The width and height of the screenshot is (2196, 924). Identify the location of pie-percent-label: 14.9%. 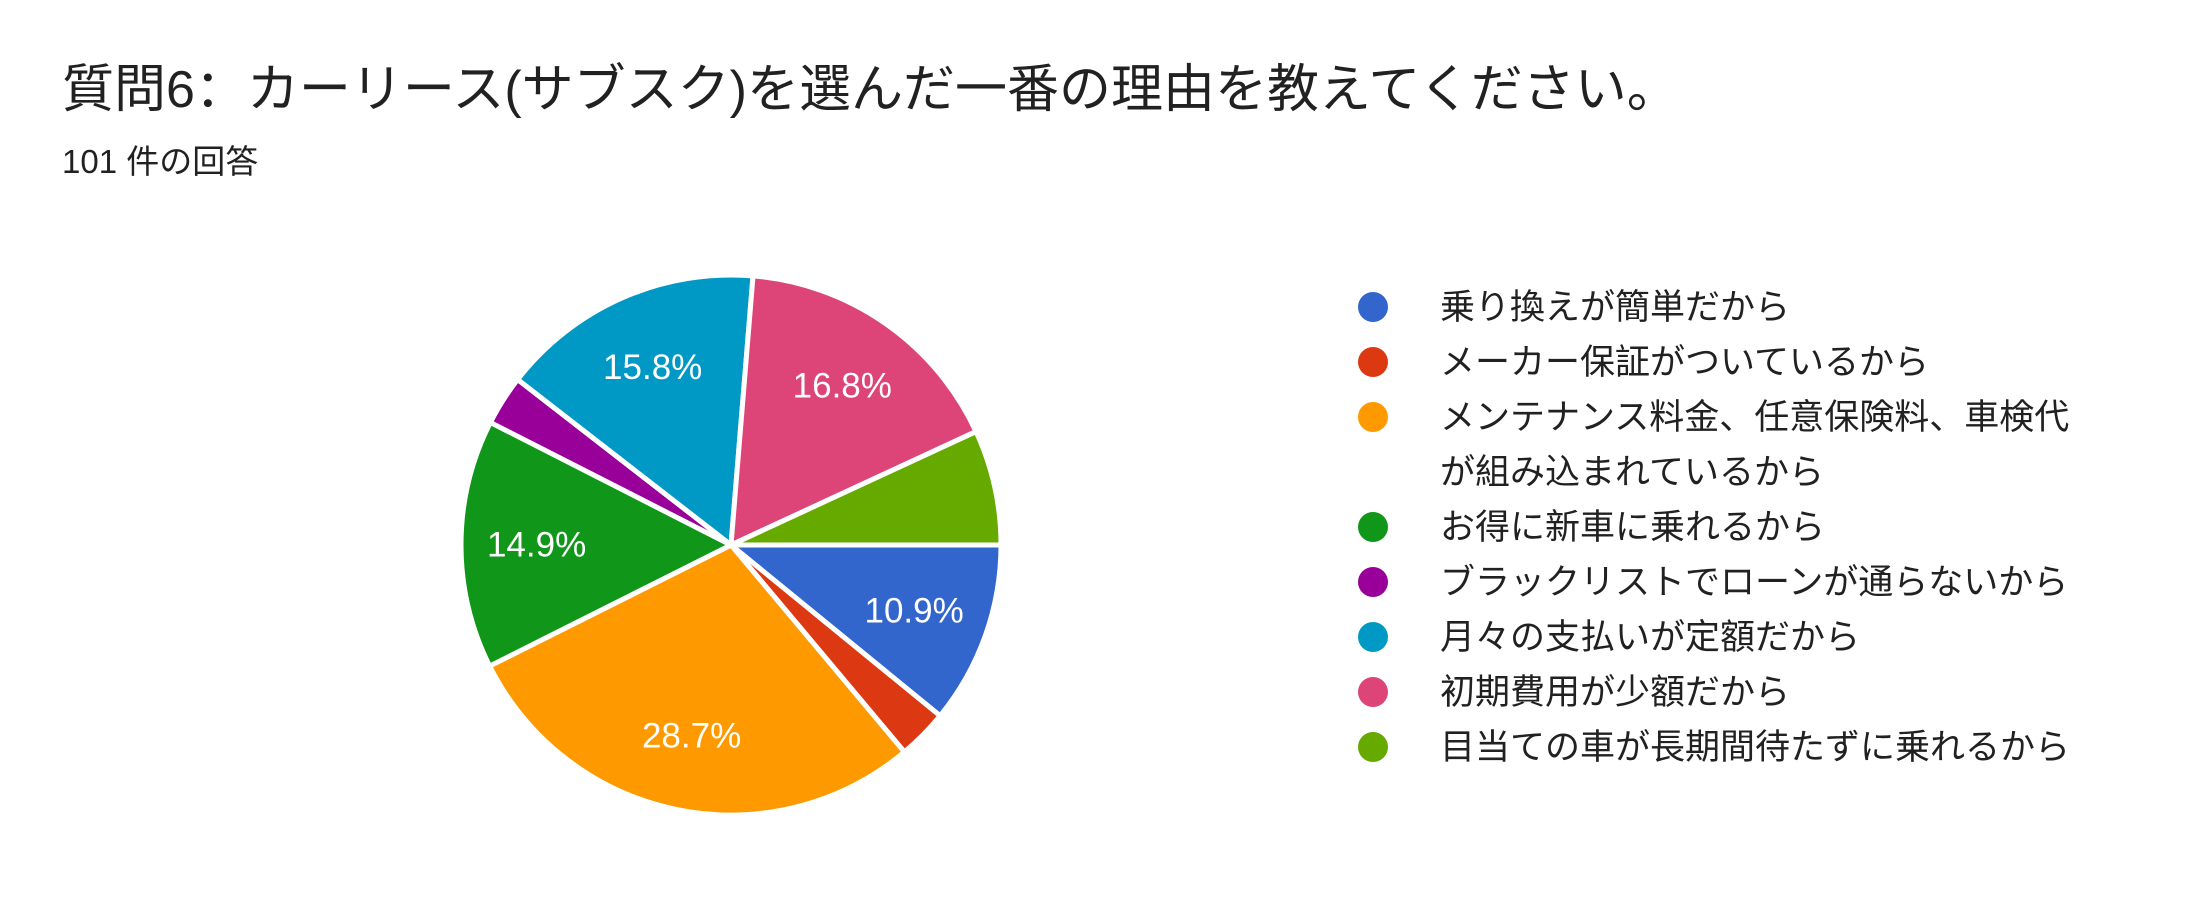
(536, 544).